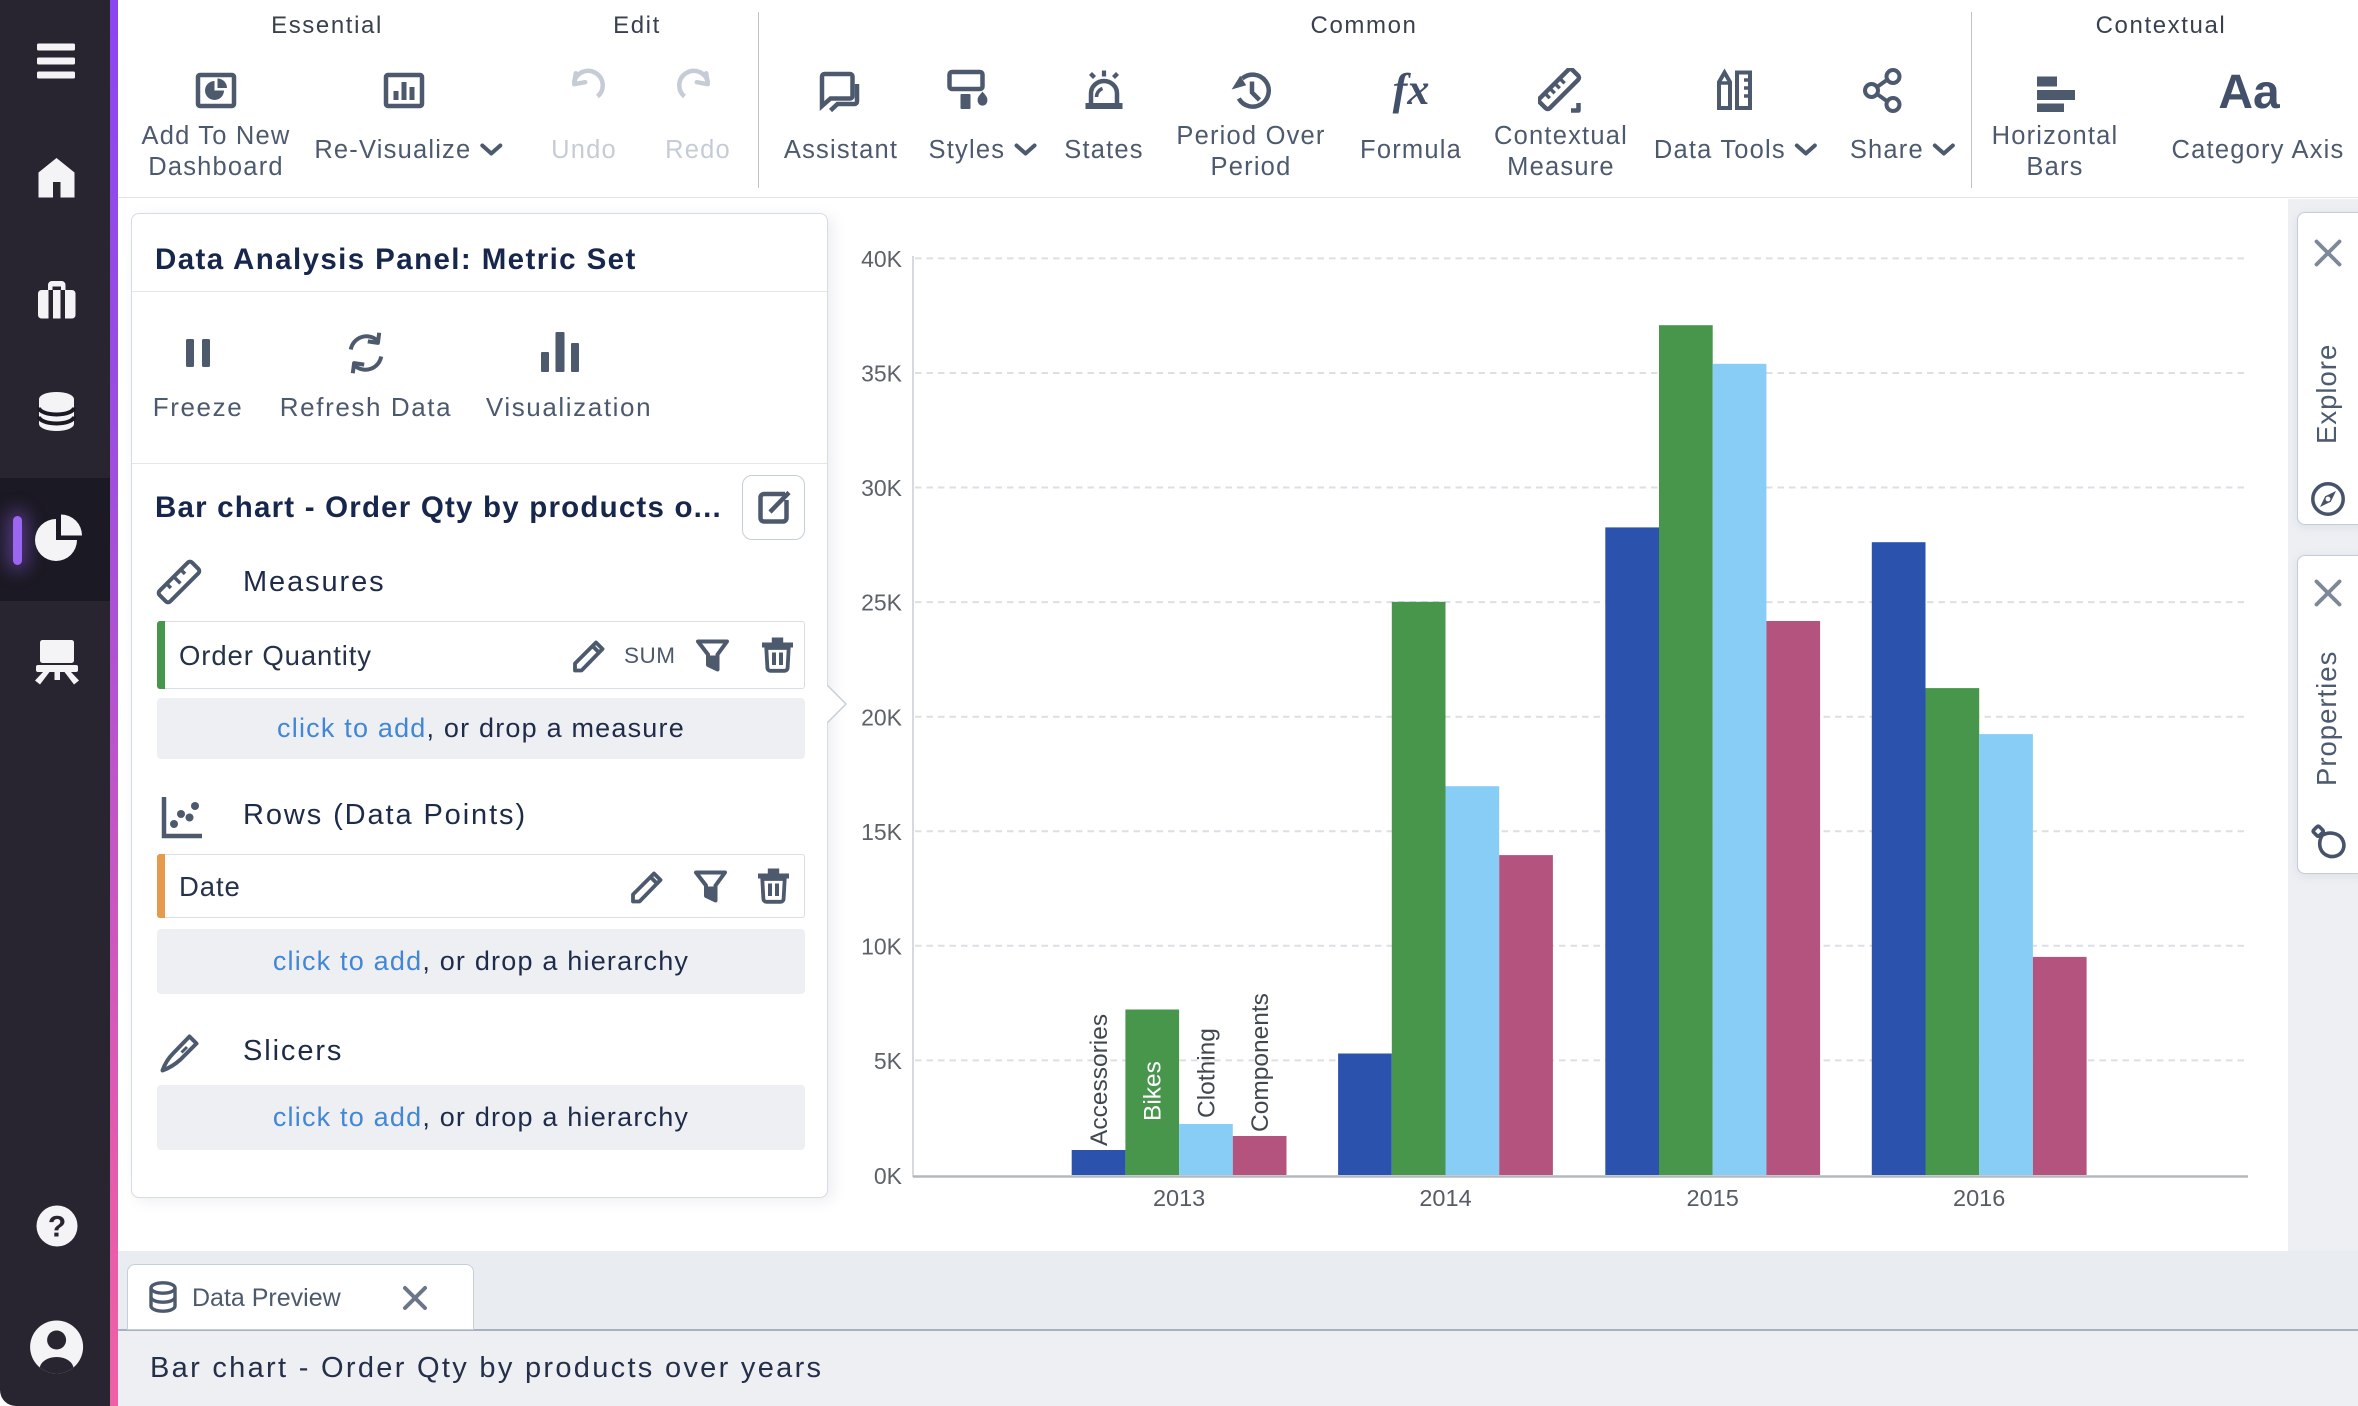 The width and height of the screenshot is (2358, 1406). Describe the element at coordinates (1260, 1062) in the screenshot. I see `svg-text: Components` at that location.